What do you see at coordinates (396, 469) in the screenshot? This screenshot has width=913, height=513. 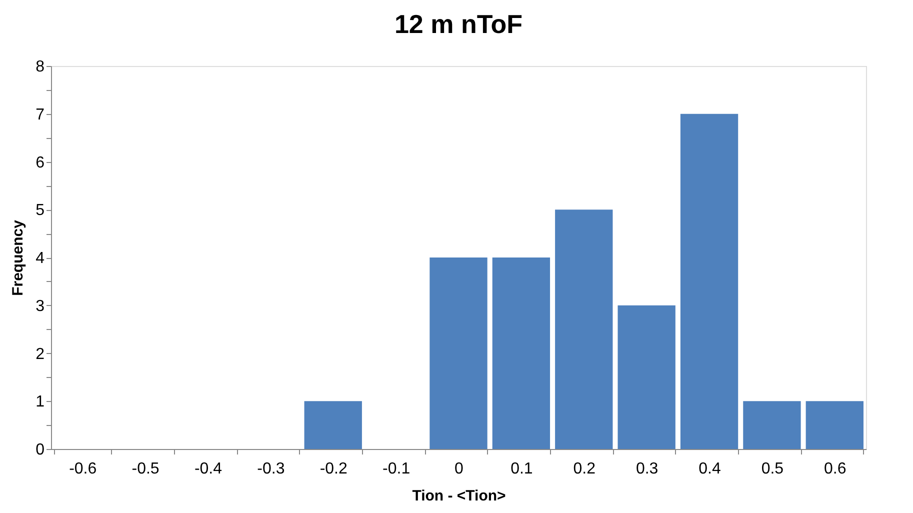 I see `x-tick-label: -0.1` at bounding box center [396, 469].